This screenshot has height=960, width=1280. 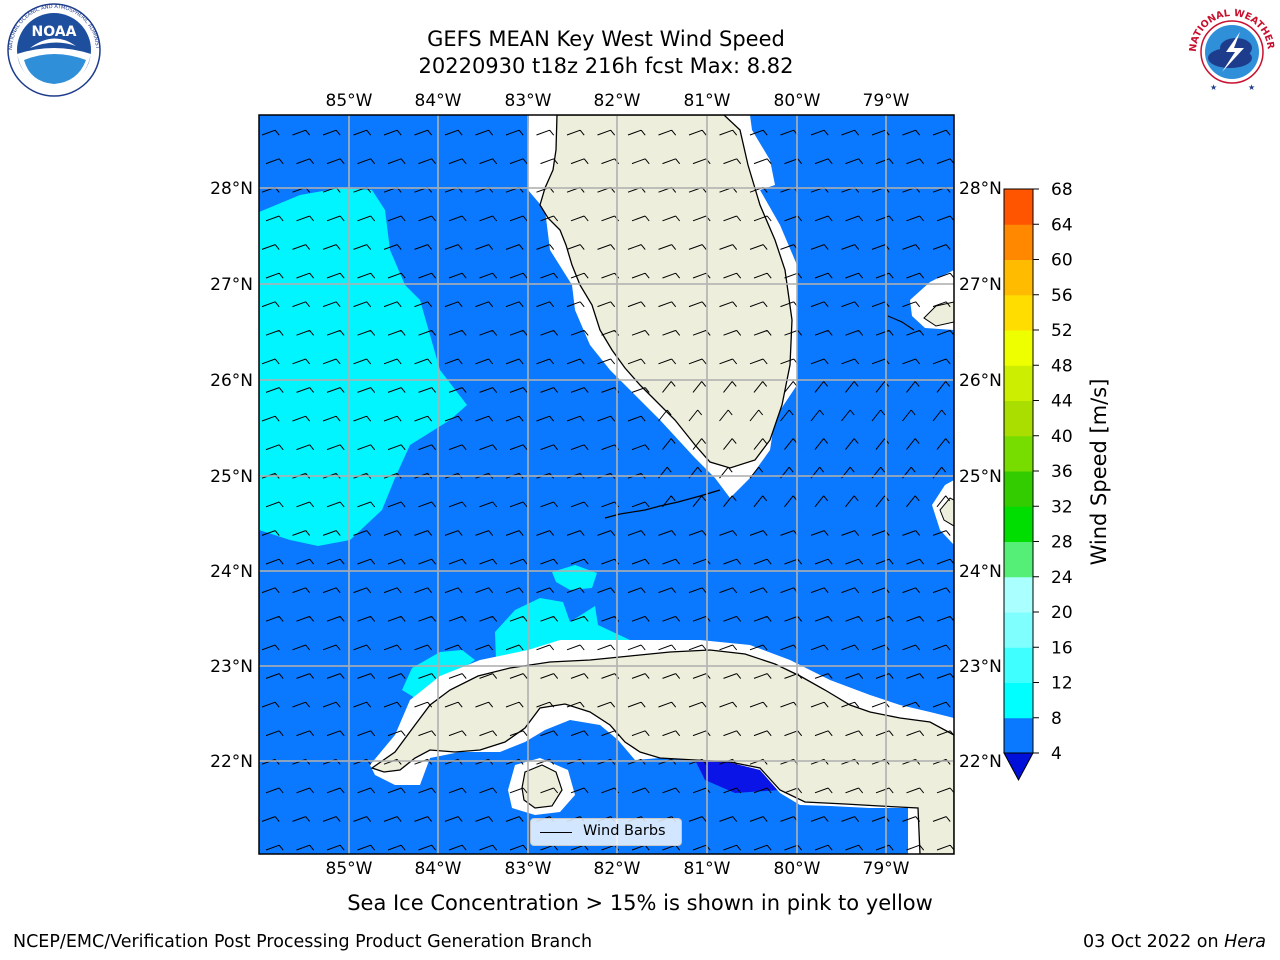 I want to click on lon-label-bottom: 83°W, so click(x=528, y=869).